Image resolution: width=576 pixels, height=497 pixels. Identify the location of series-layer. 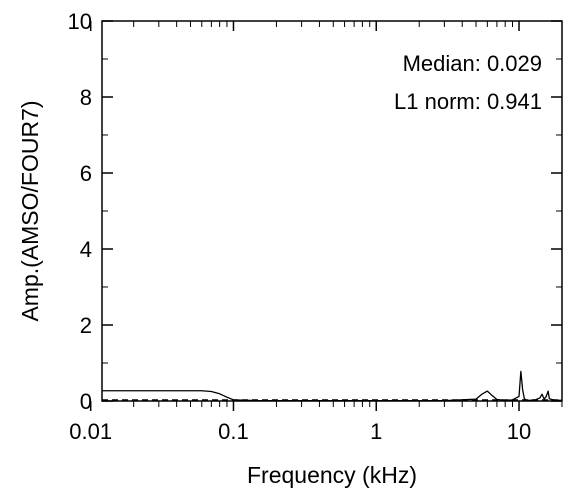
(332, 386).